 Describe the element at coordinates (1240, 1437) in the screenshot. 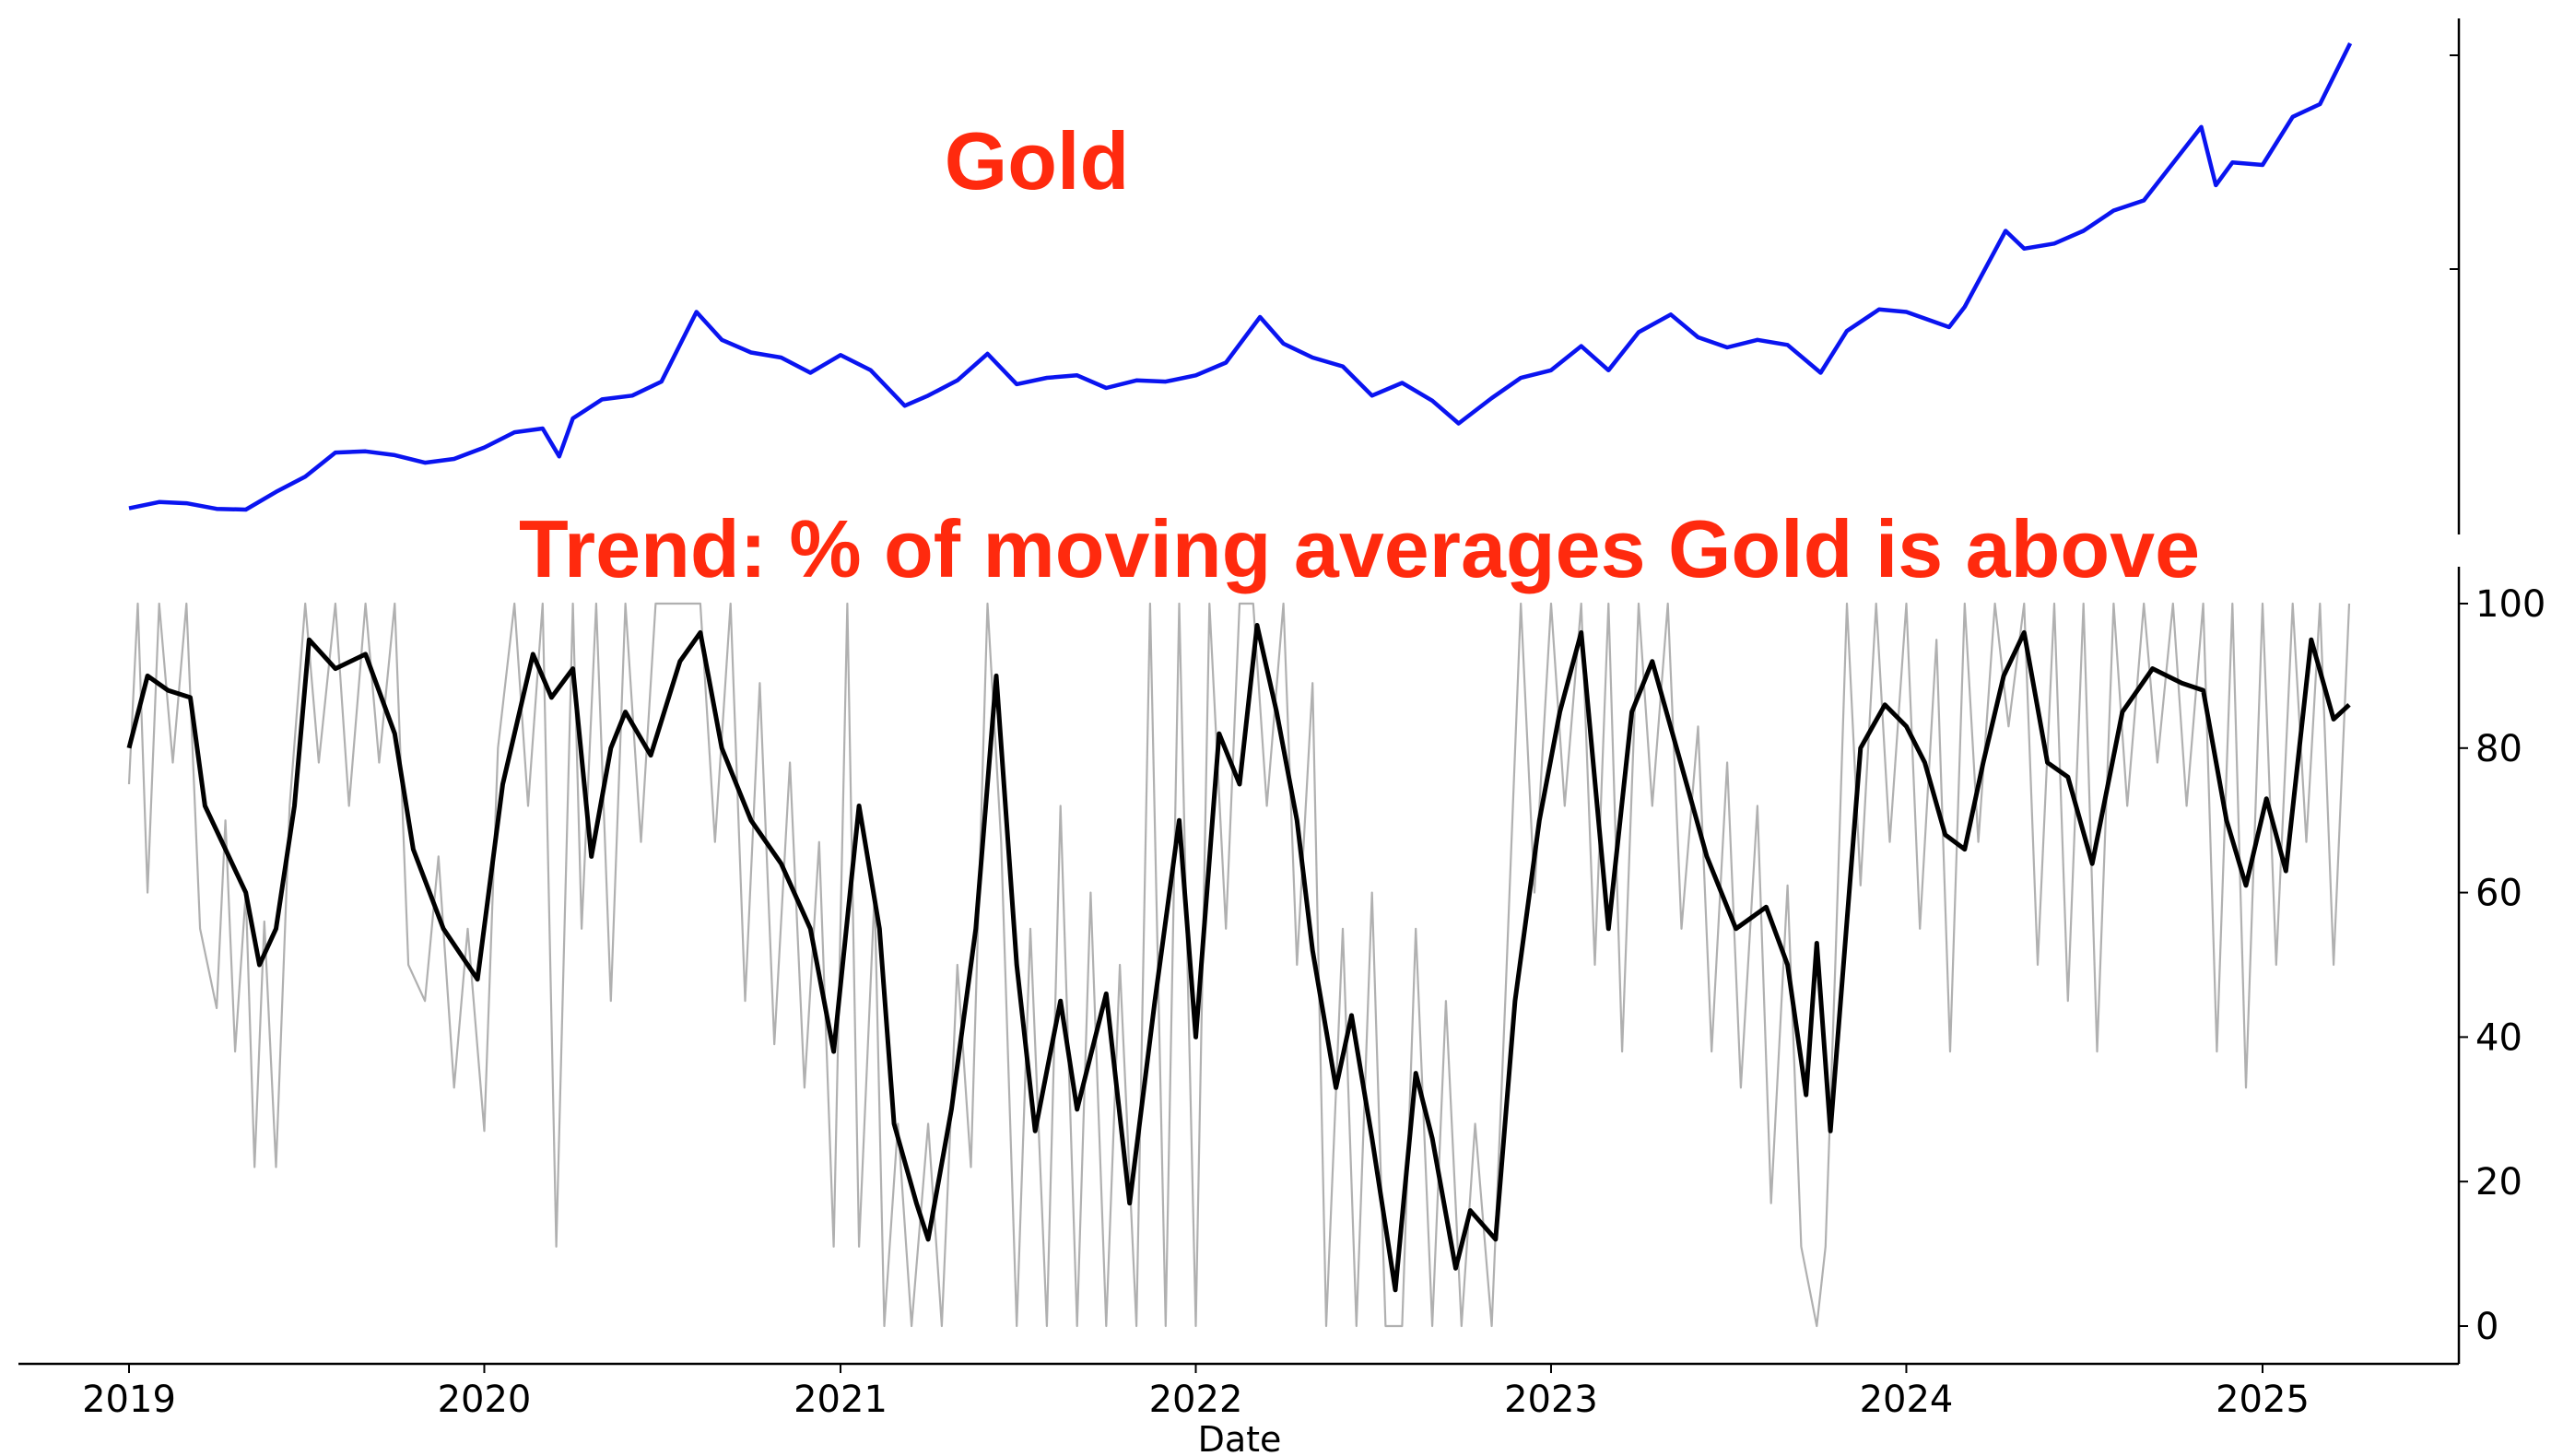

I see `x-axis-label: Date` at that location.